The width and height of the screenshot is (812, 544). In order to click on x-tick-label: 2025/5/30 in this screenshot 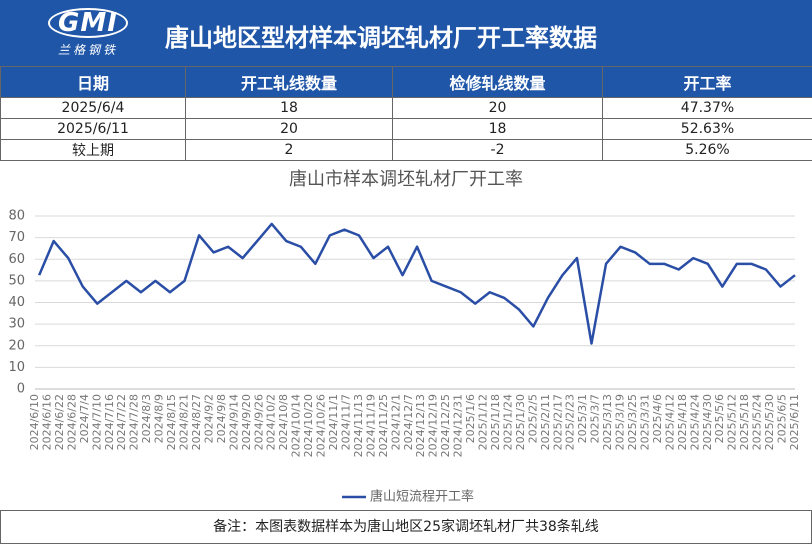, I will do `click(769, 422)`.